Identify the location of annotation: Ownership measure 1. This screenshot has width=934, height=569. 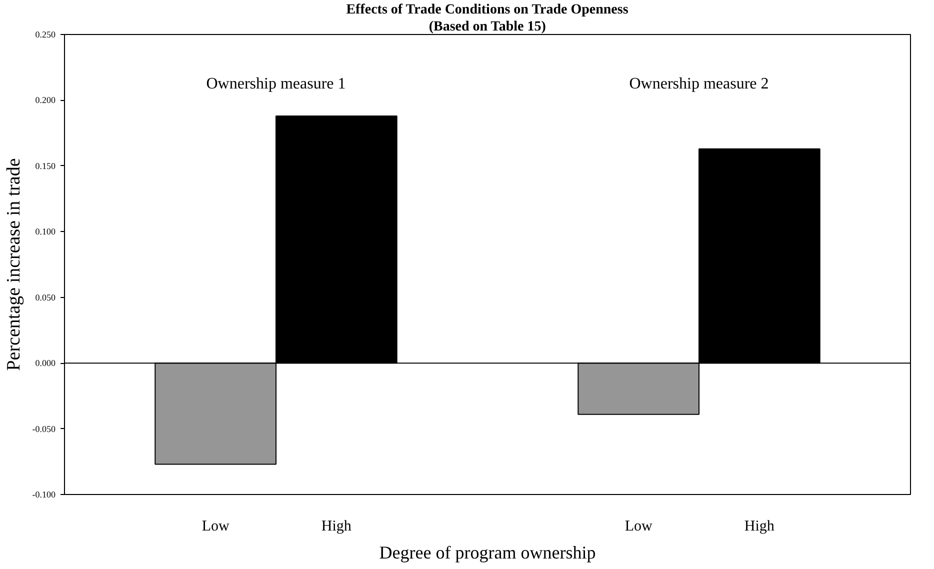
(276, 83).